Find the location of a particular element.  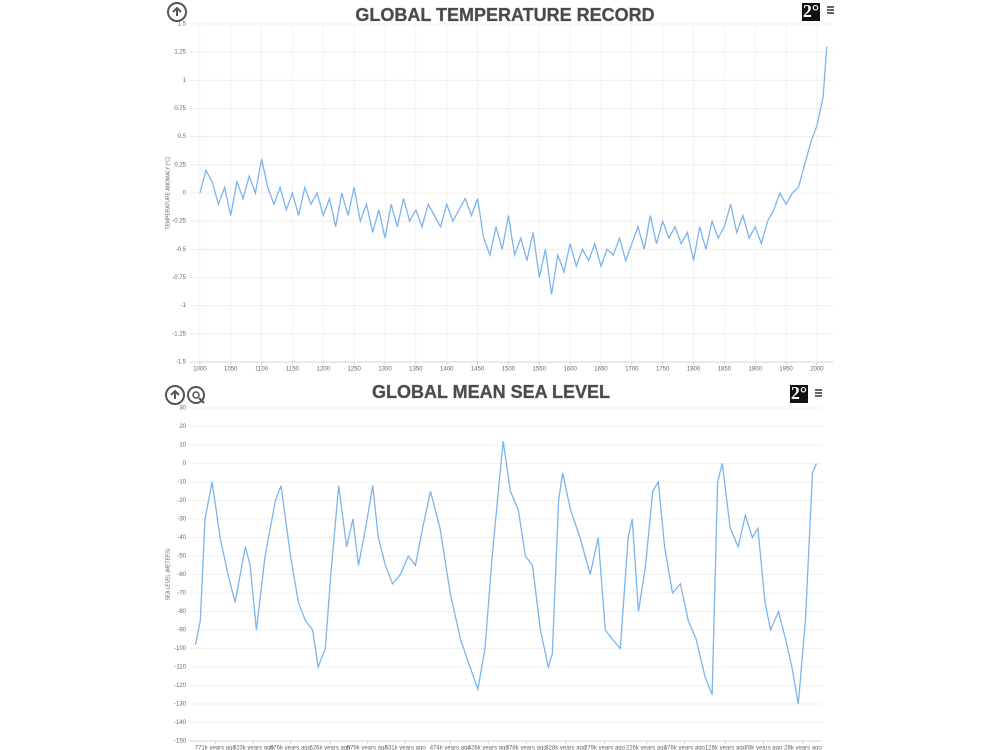

x-tick-label: 1300 is located at coordinates (385, 370).